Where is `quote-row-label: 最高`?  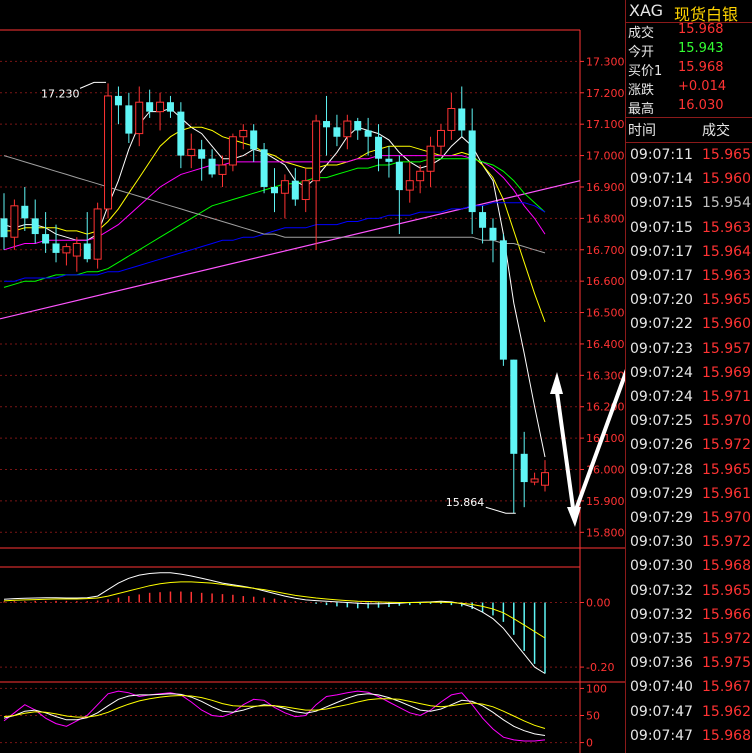
quote-row-label: 最高 is located at coordinates (641, 109).